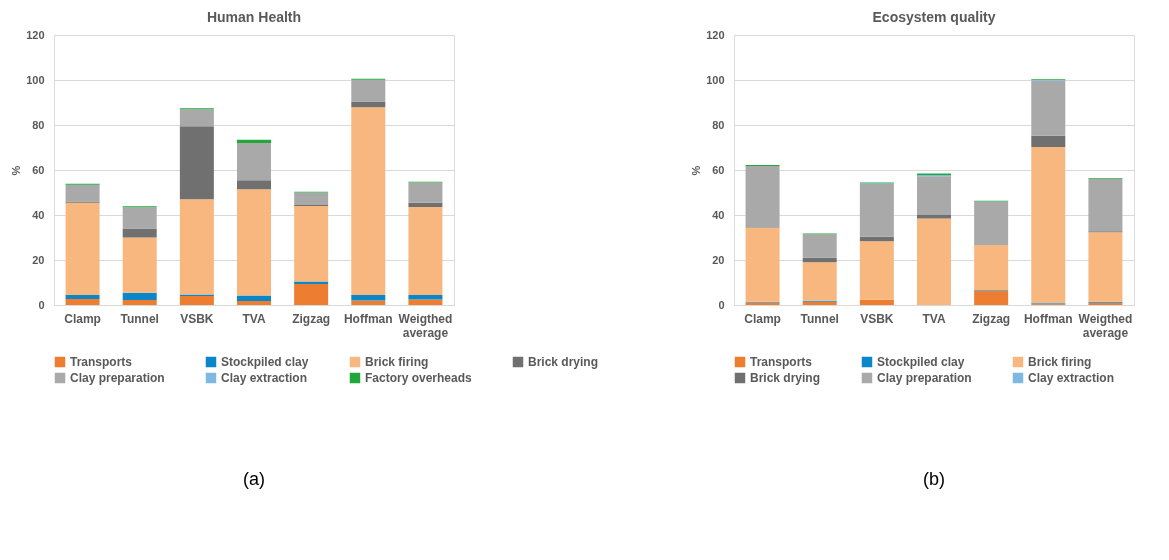 This screenshot has height=560, width=1169. Describe the element at coordinates (934, 17) in the screenshot. I see `chart-title: Ecosystem quality` at that location.